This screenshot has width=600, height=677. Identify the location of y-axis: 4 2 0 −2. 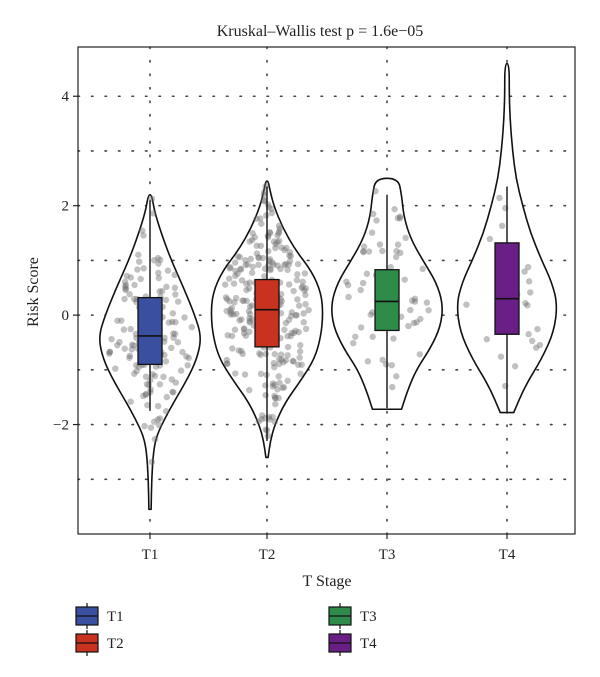
(65, 261).